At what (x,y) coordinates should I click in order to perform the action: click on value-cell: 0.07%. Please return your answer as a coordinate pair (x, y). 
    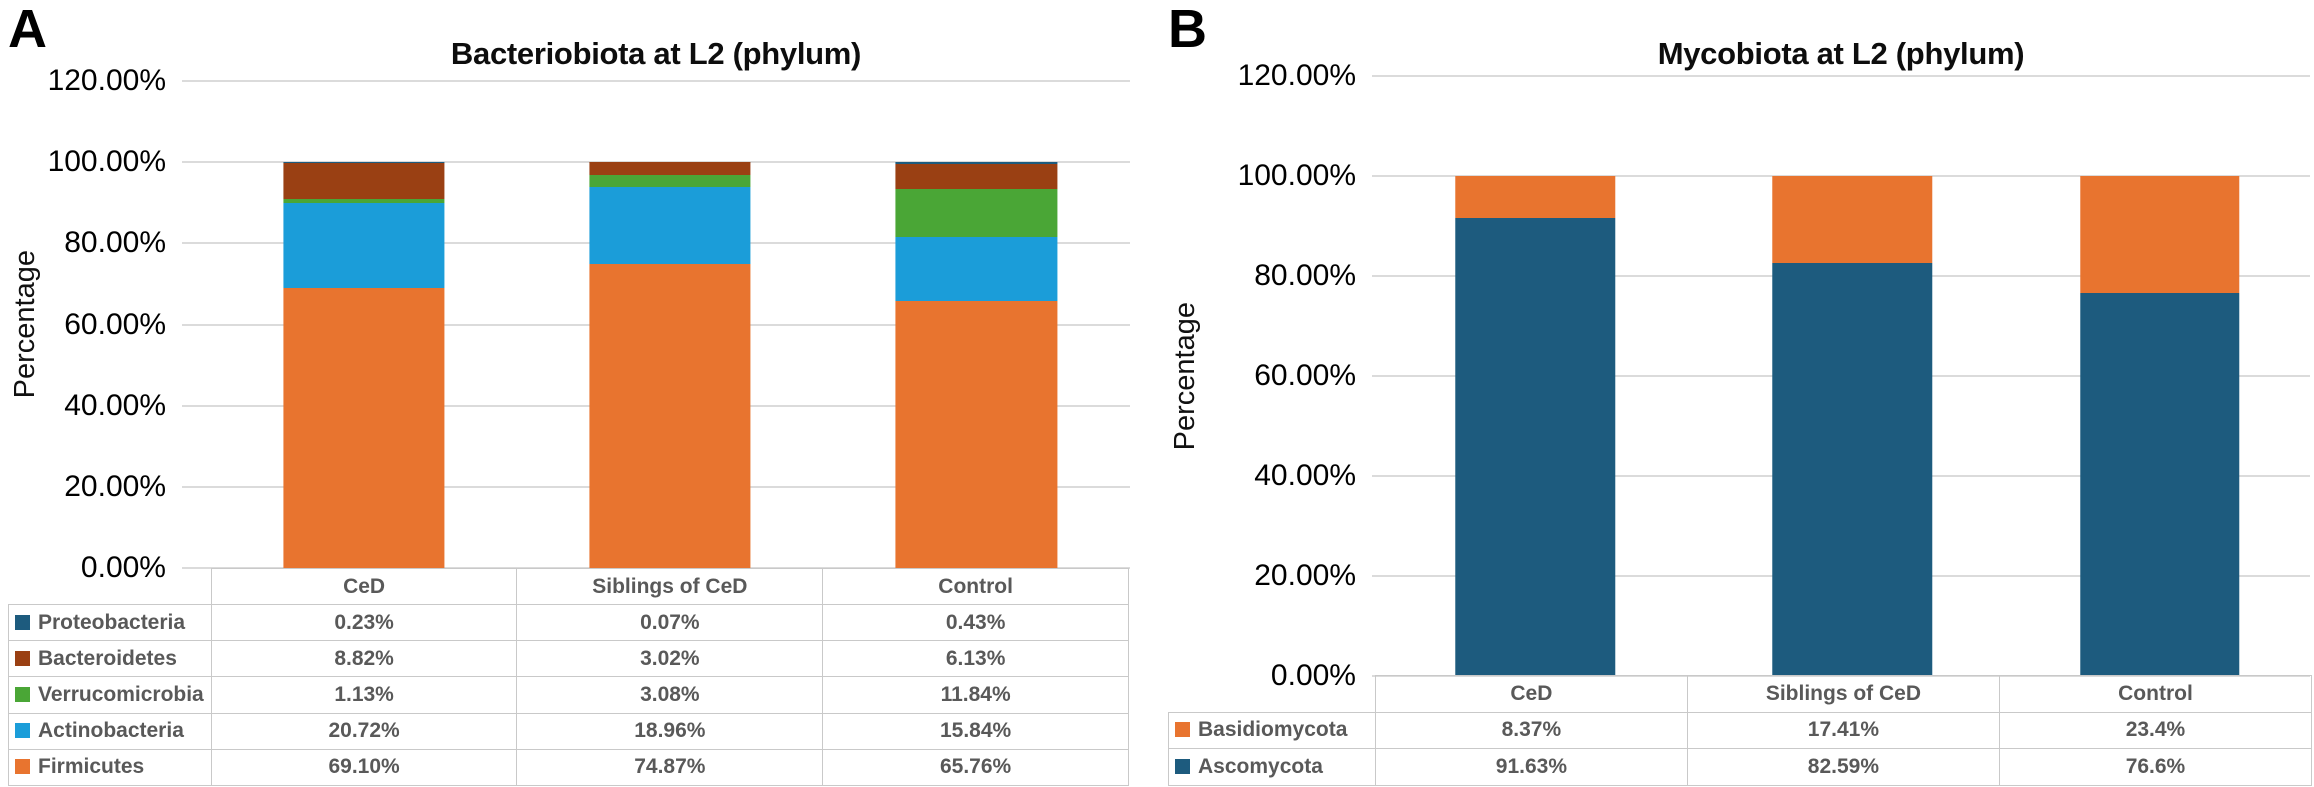
    Looking at the image, I should click on (670, 623).